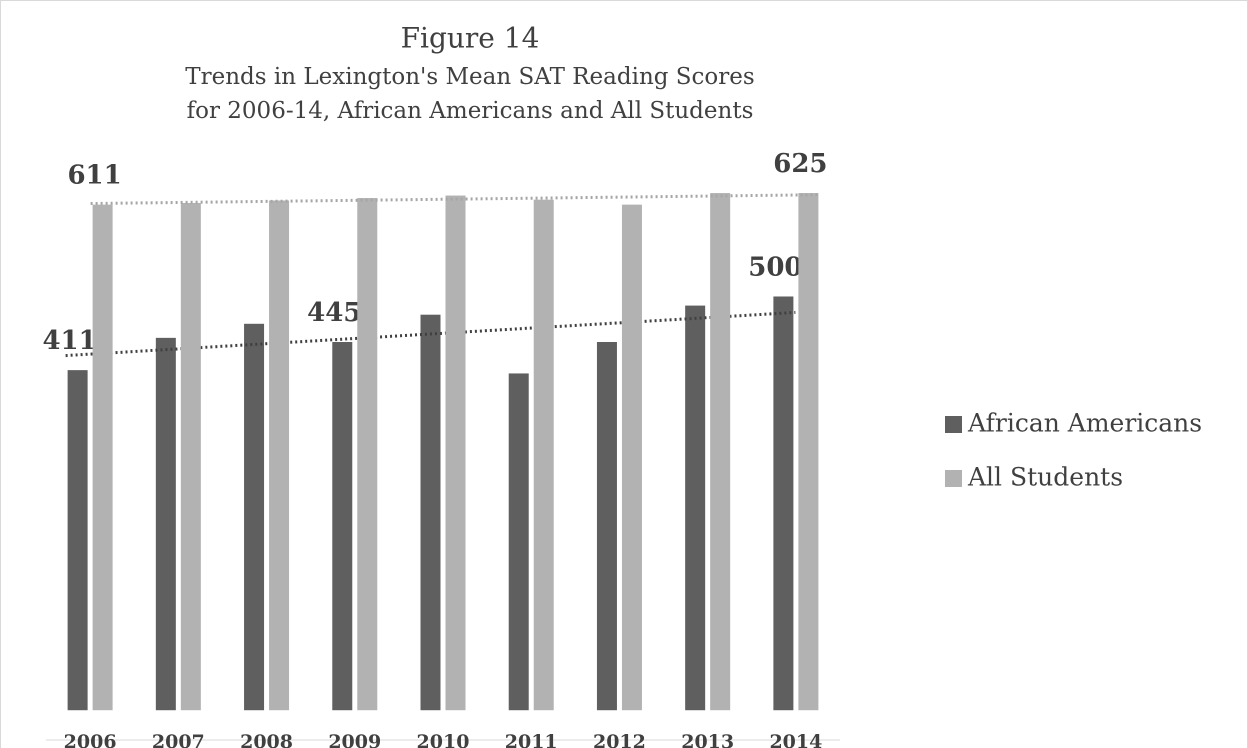 This screenshot has height=748, width=1248. I want to click on x-tick-label: 2011, so click(531, 739).